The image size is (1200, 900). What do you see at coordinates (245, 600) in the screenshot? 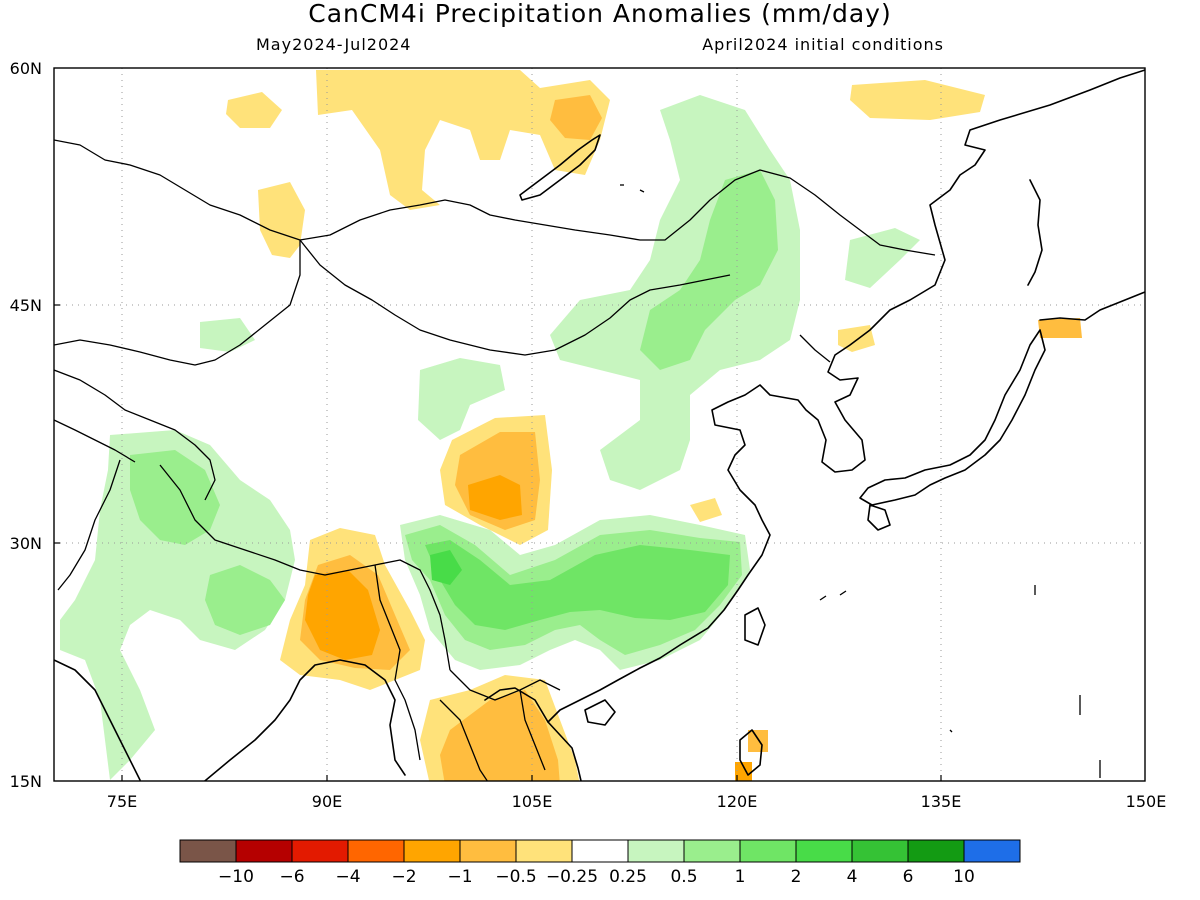
I see `wet-anomaly-nepal` at bounding box center [245, 600].